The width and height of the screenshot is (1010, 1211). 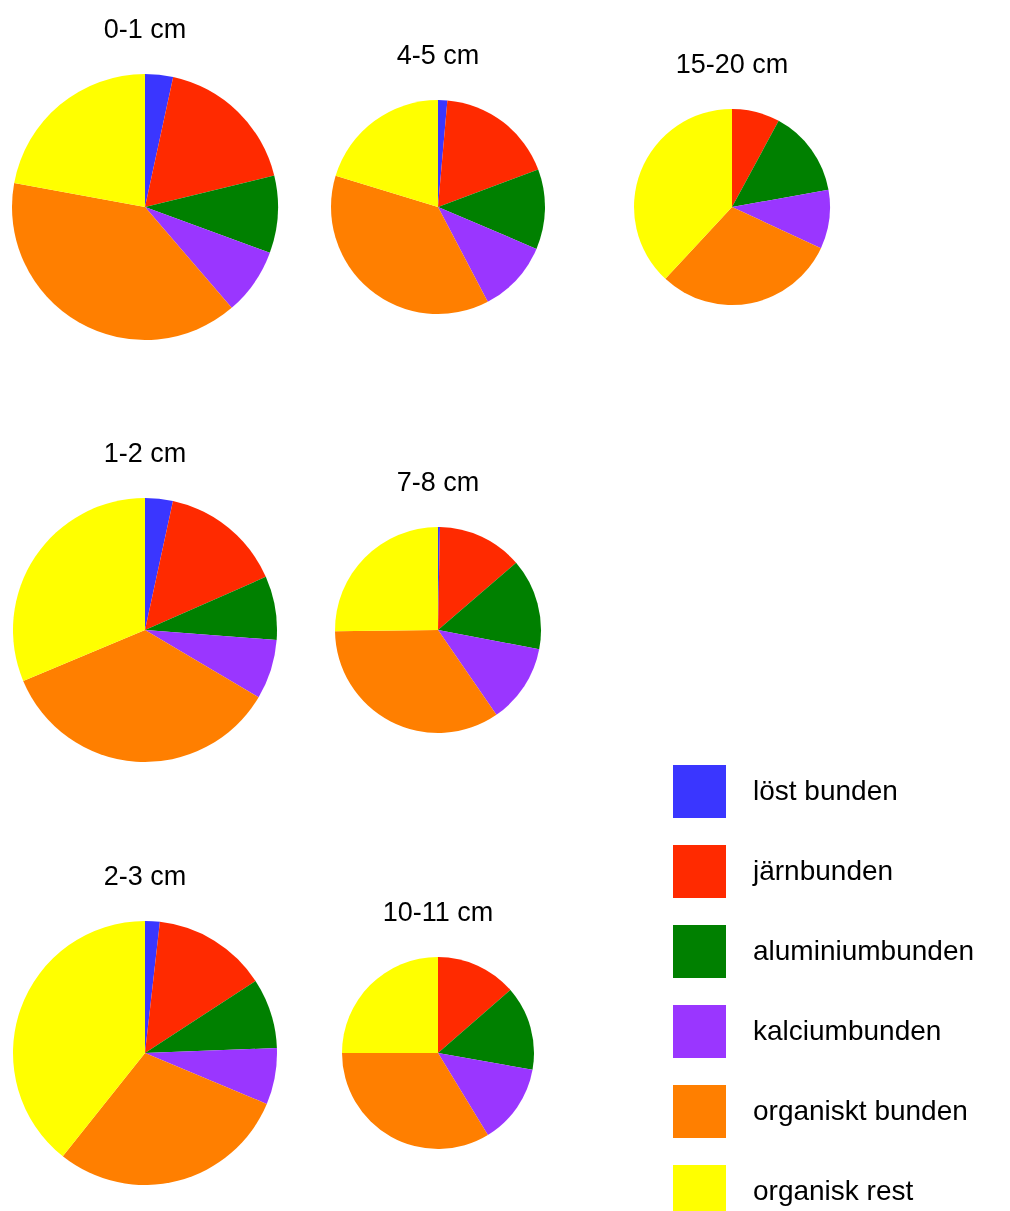 I want to click on chart-title: 0-1 cm, so click(x=145, y=29).